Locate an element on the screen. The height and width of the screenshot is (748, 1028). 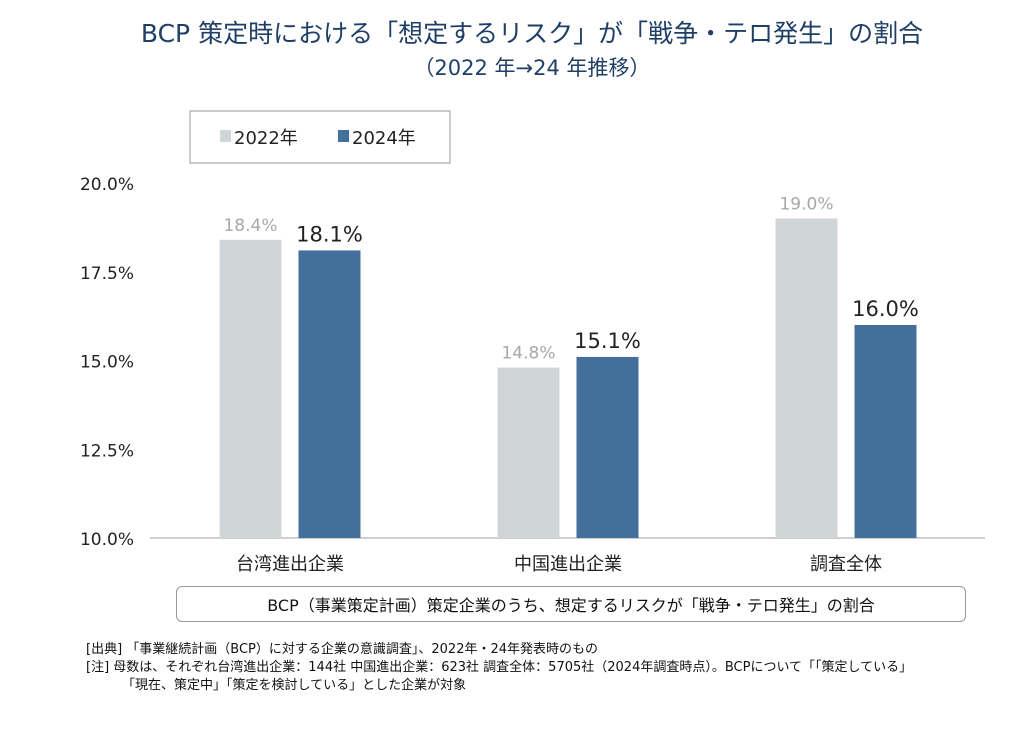
legend: 2022年 2024年 is located at coordinates (320, 137).